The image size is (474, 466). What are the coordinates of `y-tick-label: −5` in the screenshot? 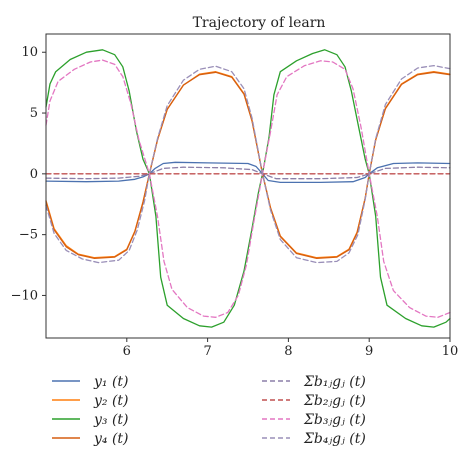 It's located at (28, 235).